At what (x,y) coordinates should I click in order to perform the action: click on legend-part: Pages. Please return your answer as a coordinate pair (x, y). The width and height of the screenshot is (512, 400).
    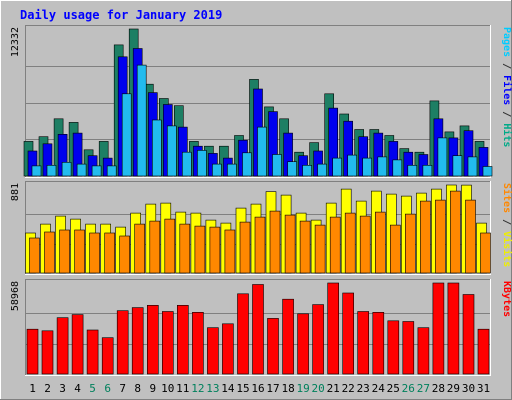
    Looking at the image, I should click on (506, 42).